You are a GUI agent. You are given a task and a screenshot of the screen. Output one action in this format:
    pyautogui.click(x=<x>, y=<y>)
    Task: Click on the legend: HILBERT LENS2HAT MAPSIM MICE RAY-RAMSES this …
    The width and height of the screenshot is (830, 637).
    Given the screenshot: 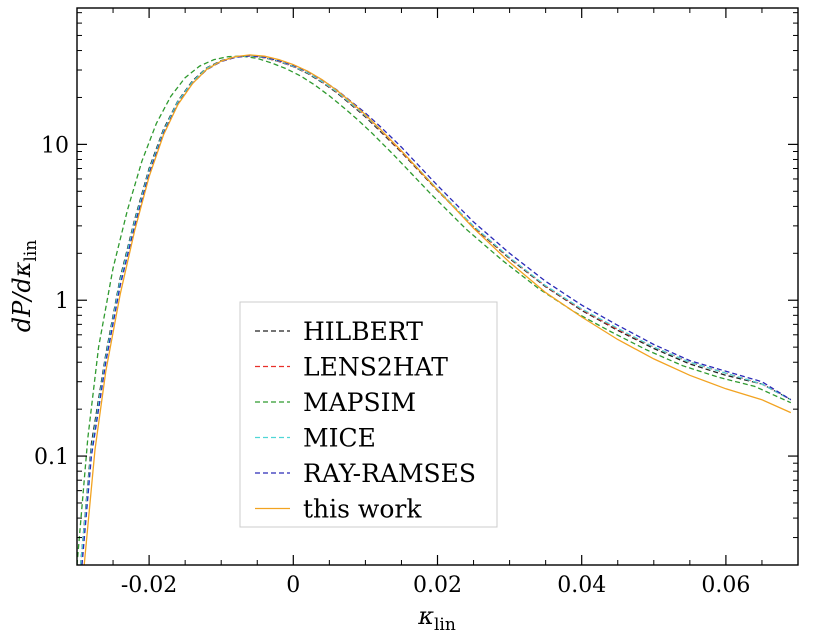 What is the action you would take?
    pyautogui.click(x=368, y=414)
    